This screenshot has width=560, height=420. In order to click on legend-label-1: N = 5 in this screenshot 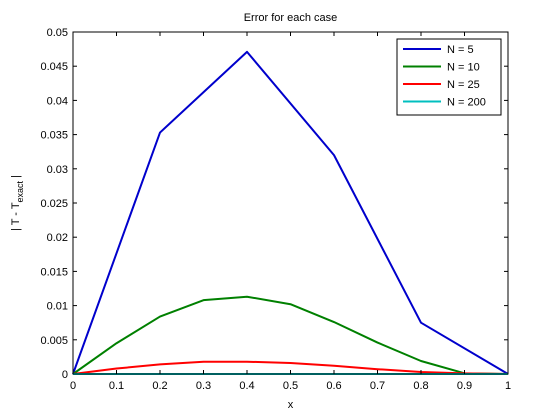, I will do `click(460, 50)`.